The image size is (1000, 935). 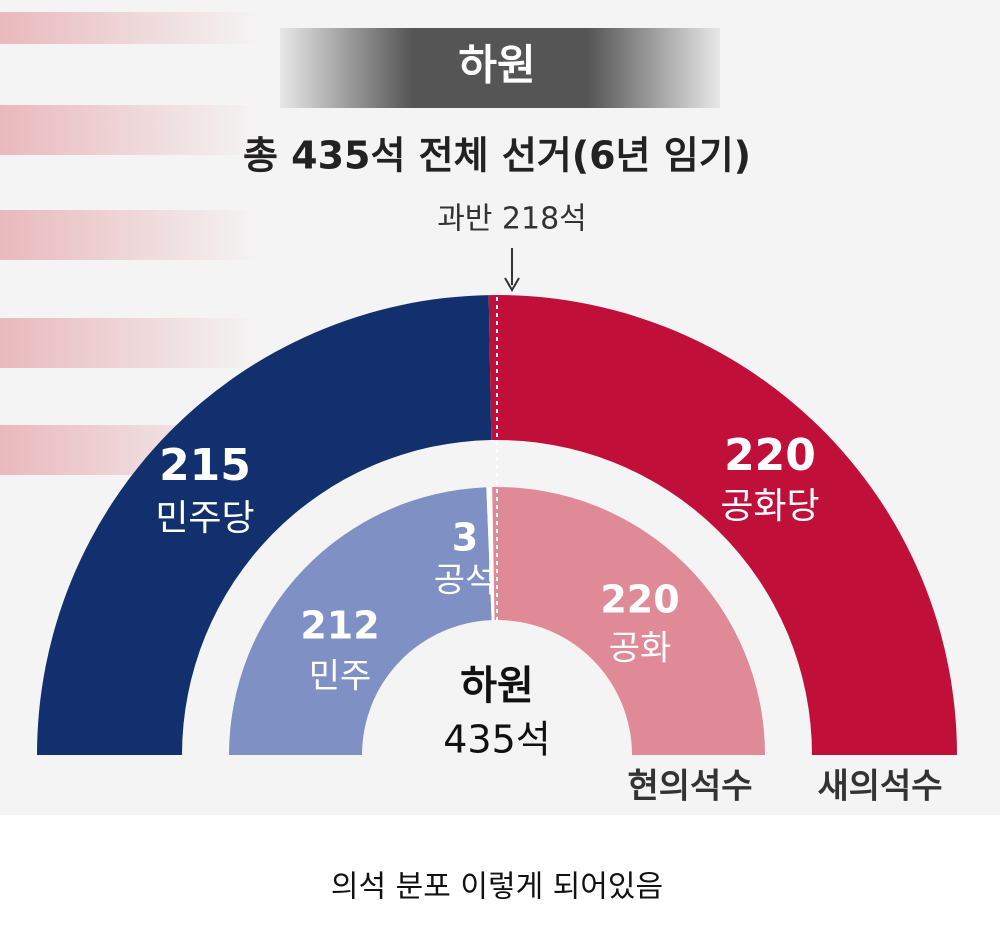 What do you see at coordinates (205, 465) in the screenshot?
I see `value-label: 215` at bounding box center [205, 465].